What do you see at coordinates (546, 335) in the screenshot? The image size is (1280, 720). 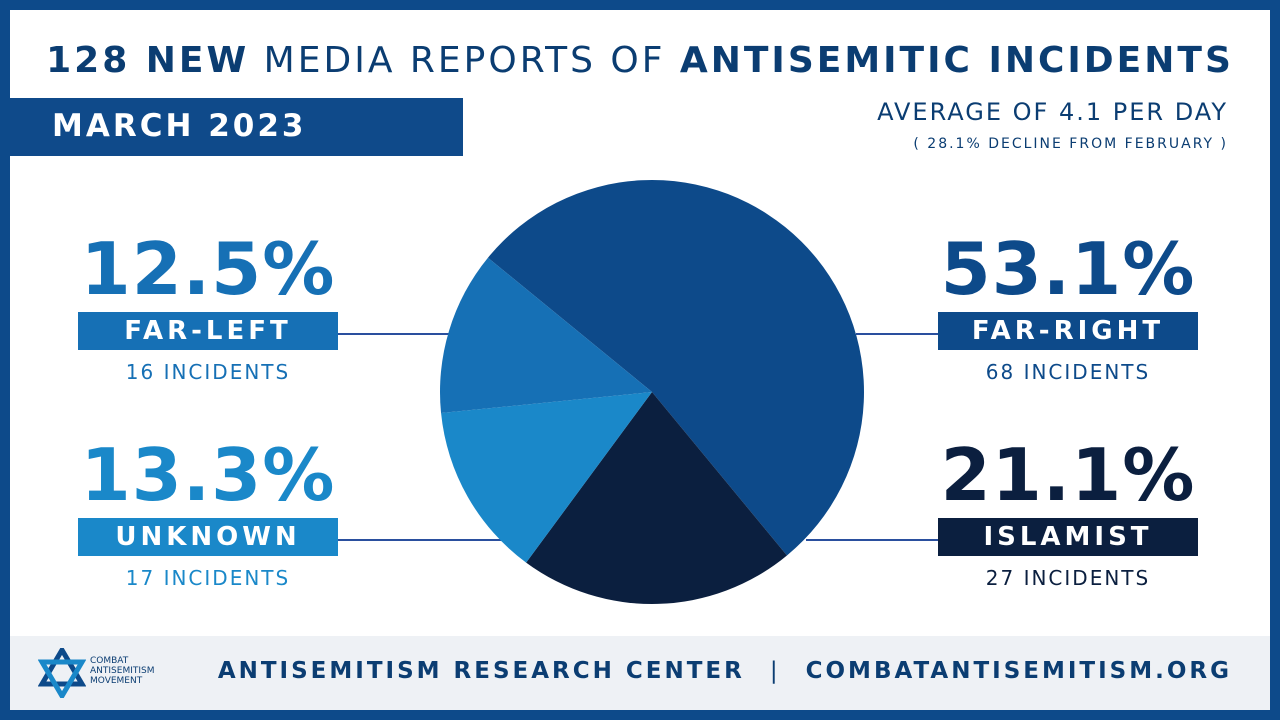 I see `pie-slice-far-left` at bounding box center [546, 335].